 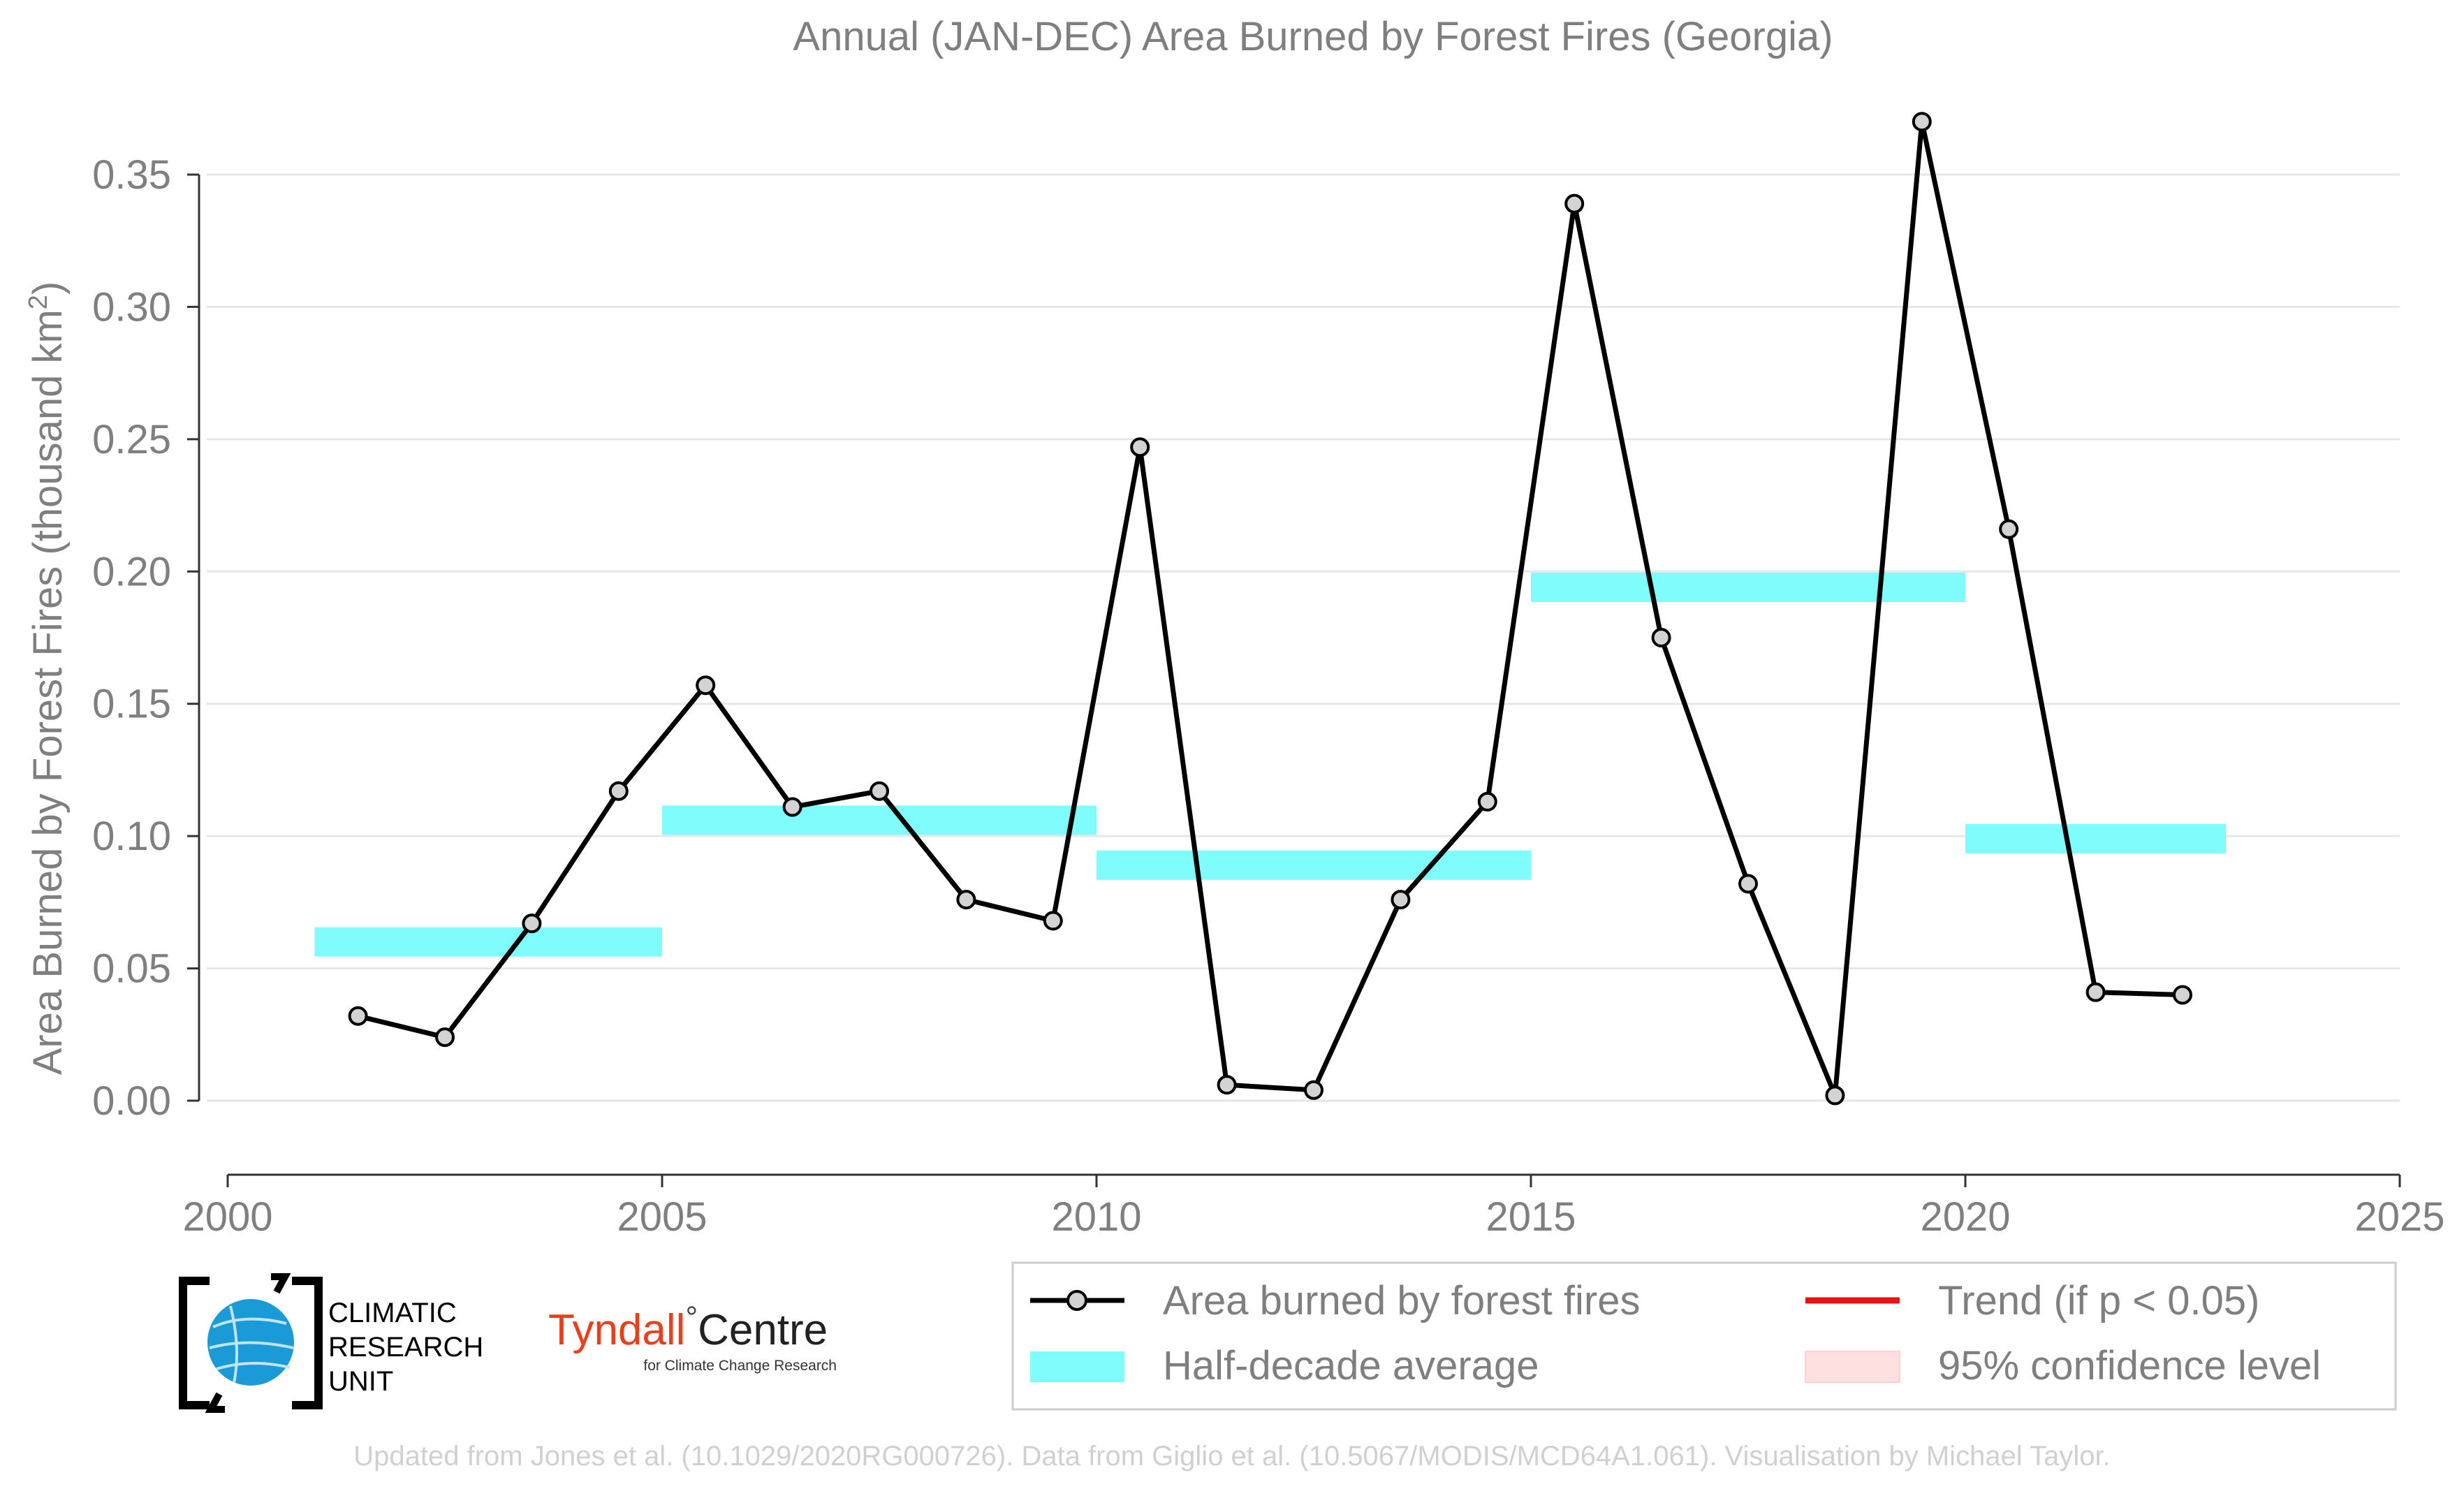 What do you see at coordinates (2129, 1365) in the screenshot?
I see `legend-label-confidence: 95% confidence level` at bounding box center [2129, 1365].